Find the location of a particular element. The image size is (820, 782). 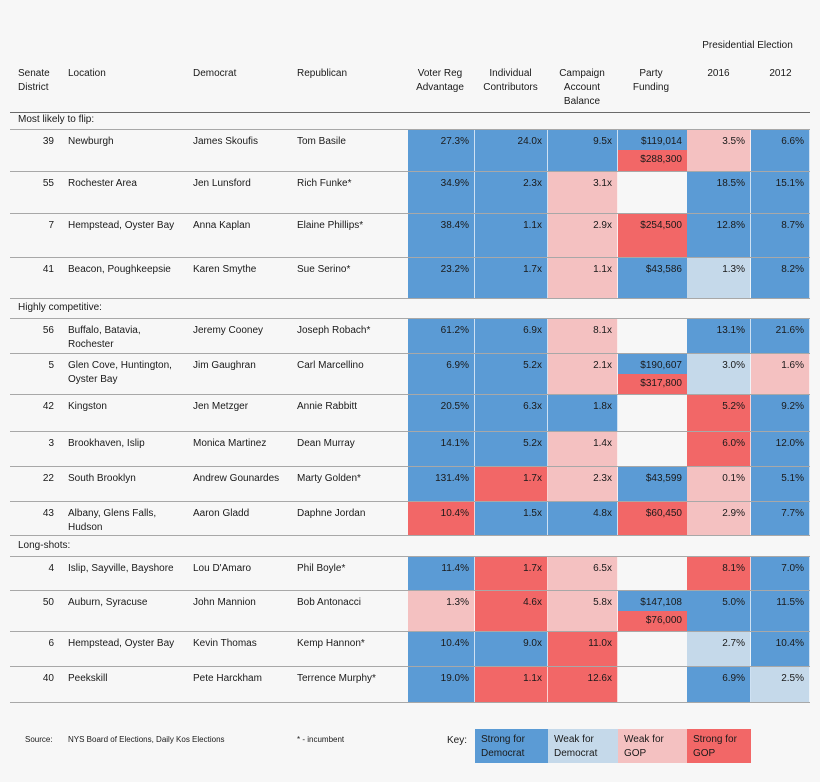

cell-camp: 1.1x is located at coordinates (583, 278).